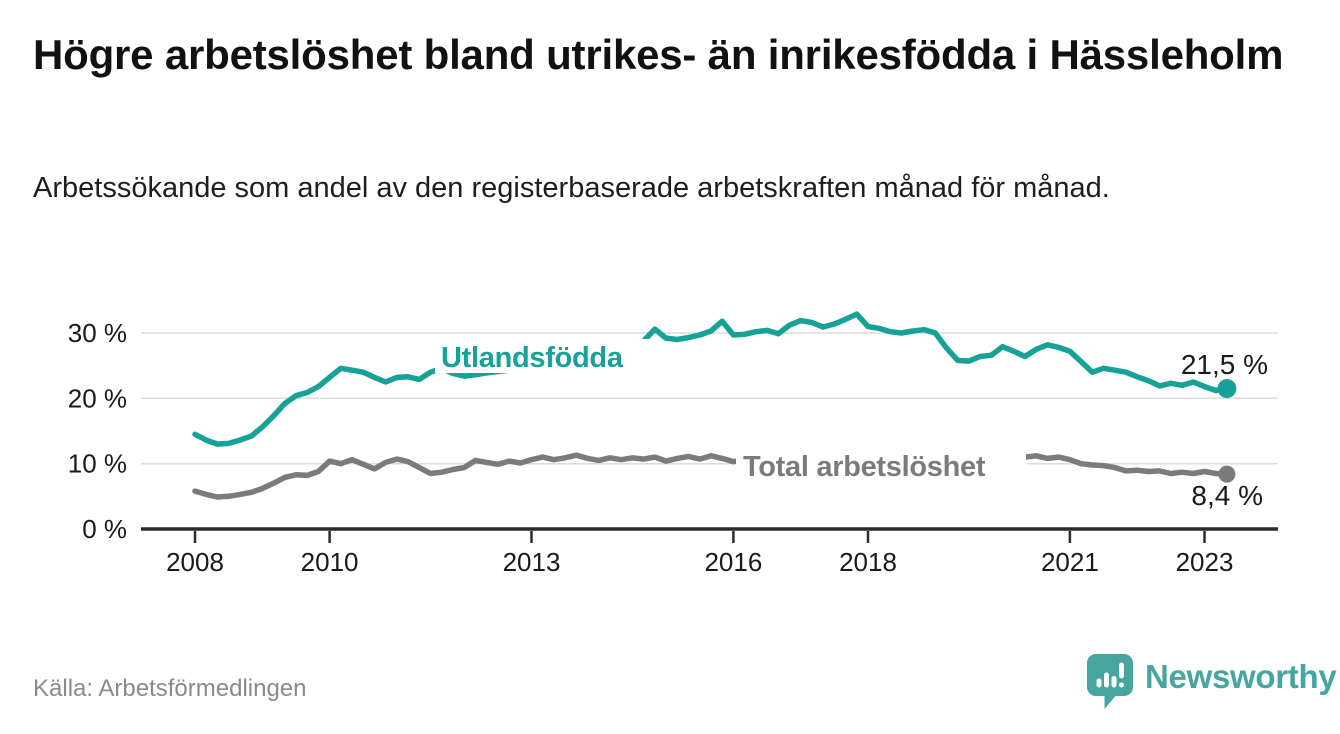 The image size is (1340, 734). What do you see at coordinates (1227, 495) in the screenshot?
I see `end-value-label: 8,4 %` at bounding box center [1227, 495].